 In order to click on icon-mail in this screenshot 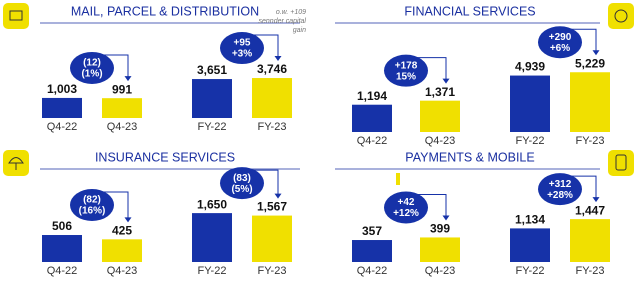, I will do `click(16, 16)`.